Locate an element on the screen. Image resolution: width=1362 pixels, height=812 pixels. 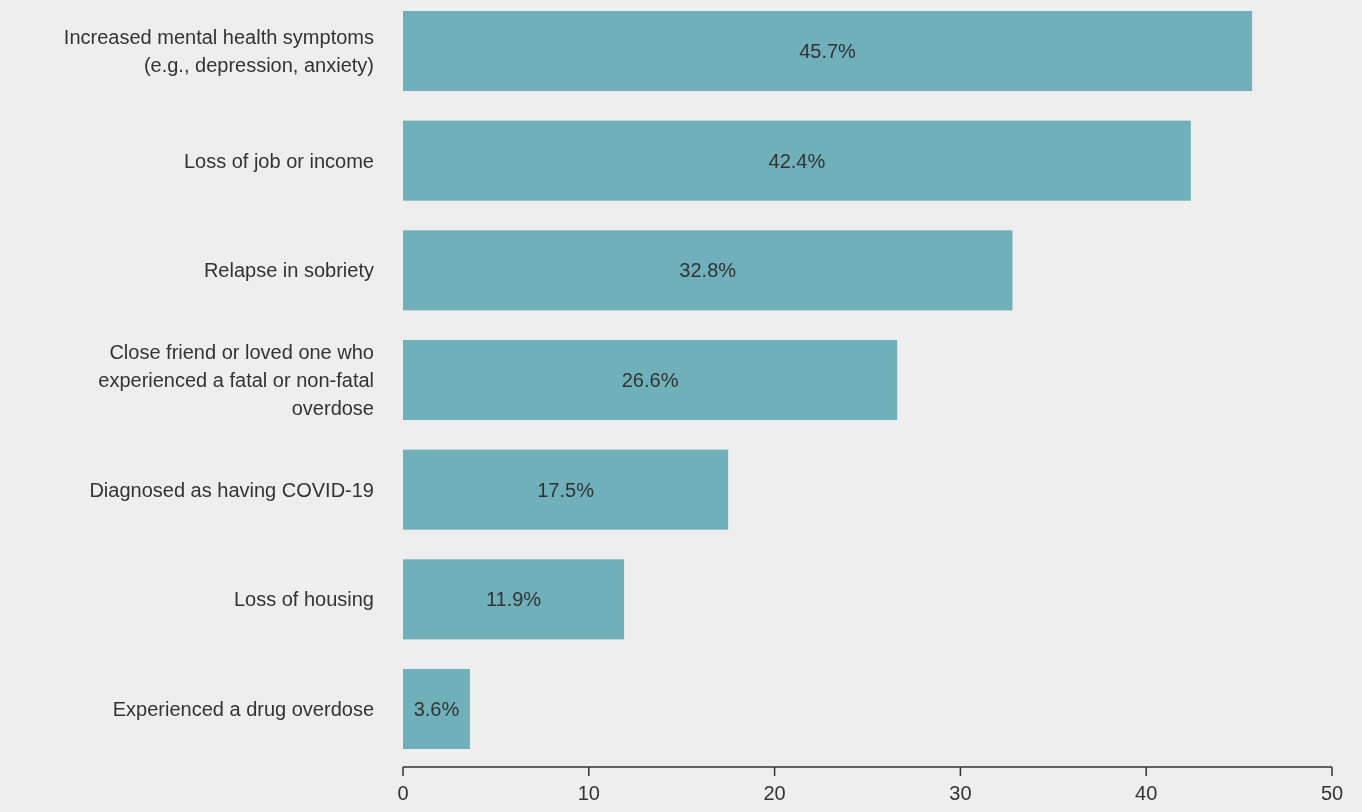
data-label: 26.6% is located at coordinates (650, 380).